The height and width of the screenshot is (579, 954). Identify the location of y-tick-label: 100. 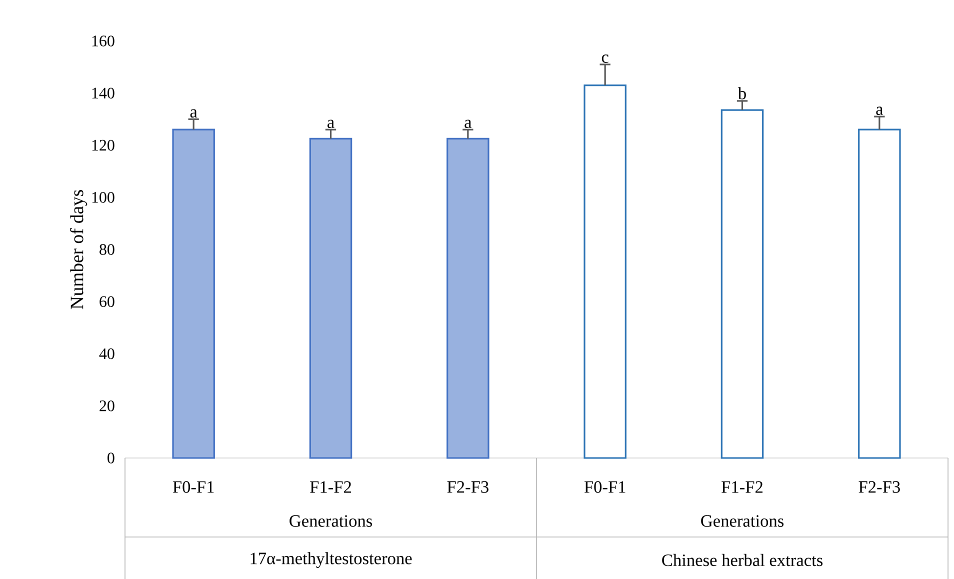
(103, 197).